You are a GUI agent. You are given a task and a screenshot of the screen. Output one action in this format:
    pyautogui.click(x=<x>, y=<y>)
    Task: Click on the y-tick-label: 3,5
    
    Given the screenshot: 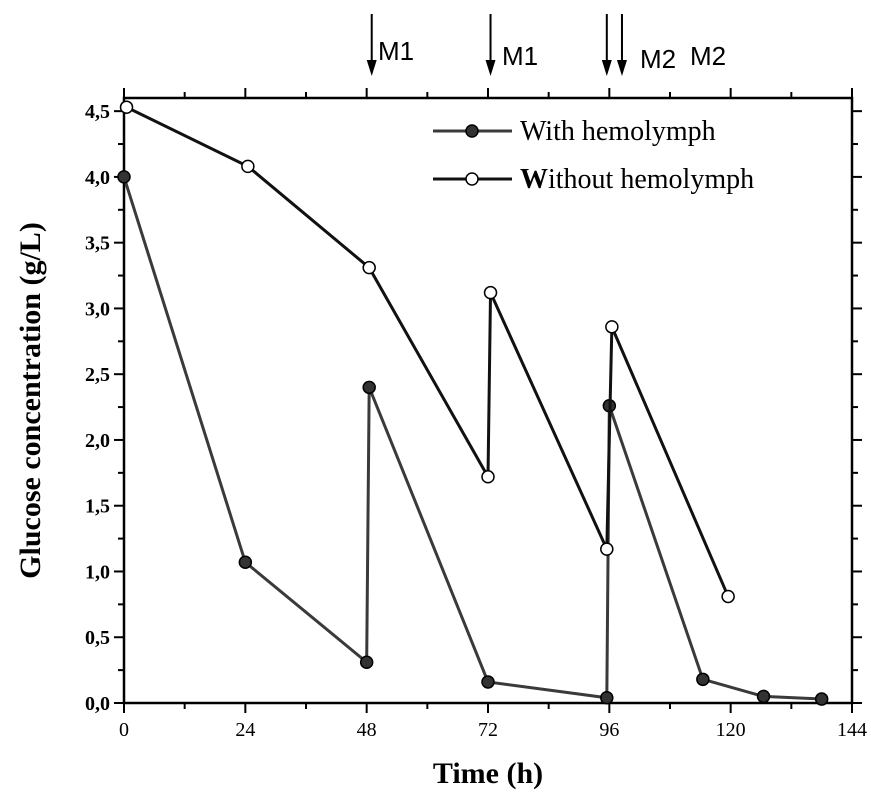 What is the action you would take?
    pyautogui.click(x=97, y=244)
    